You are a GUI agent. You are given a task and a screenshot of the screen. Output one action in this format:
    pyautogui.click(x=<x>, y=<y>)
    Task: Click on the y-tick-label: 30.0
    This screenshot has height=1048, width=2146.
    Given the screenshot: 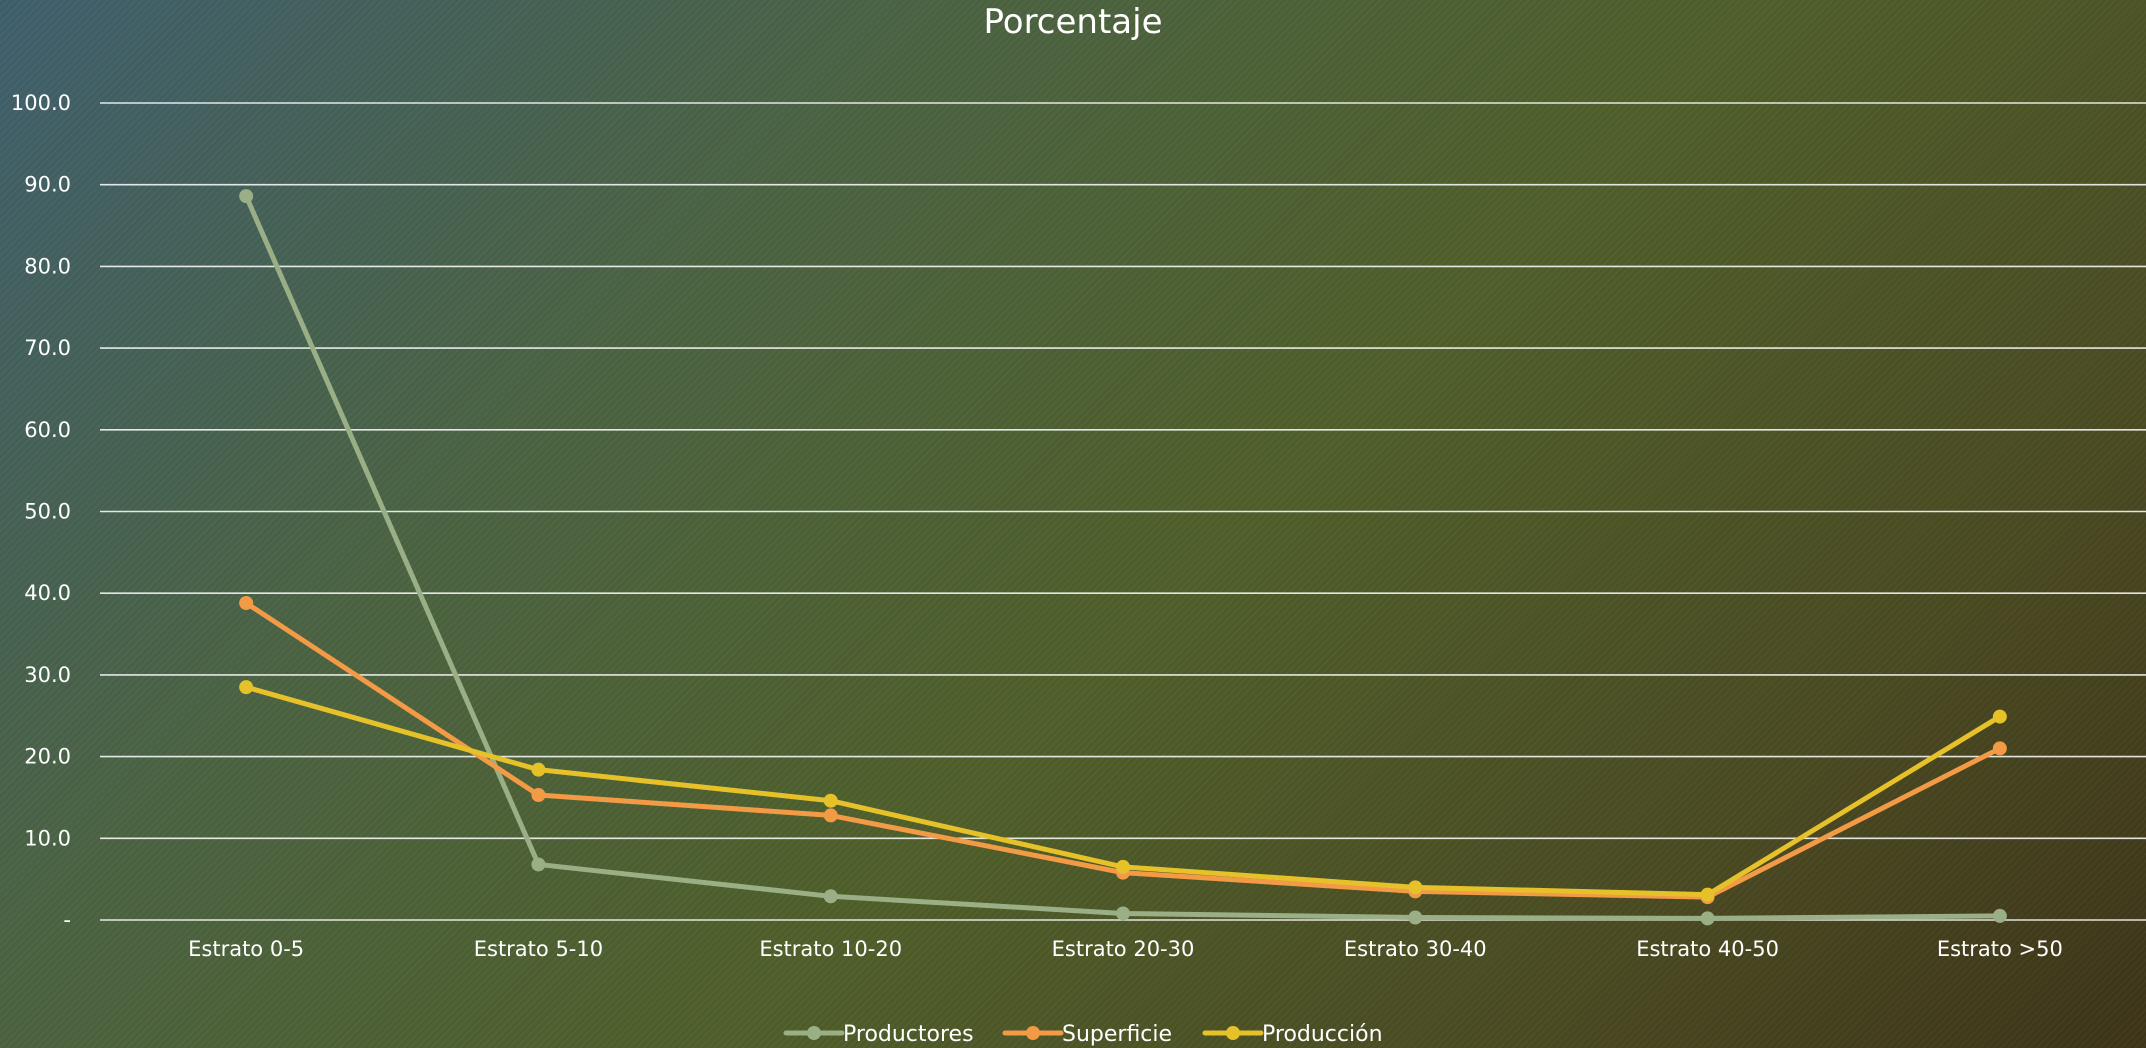 What is the action you would take?
    pyautogui.click(x=47, y=675)
    